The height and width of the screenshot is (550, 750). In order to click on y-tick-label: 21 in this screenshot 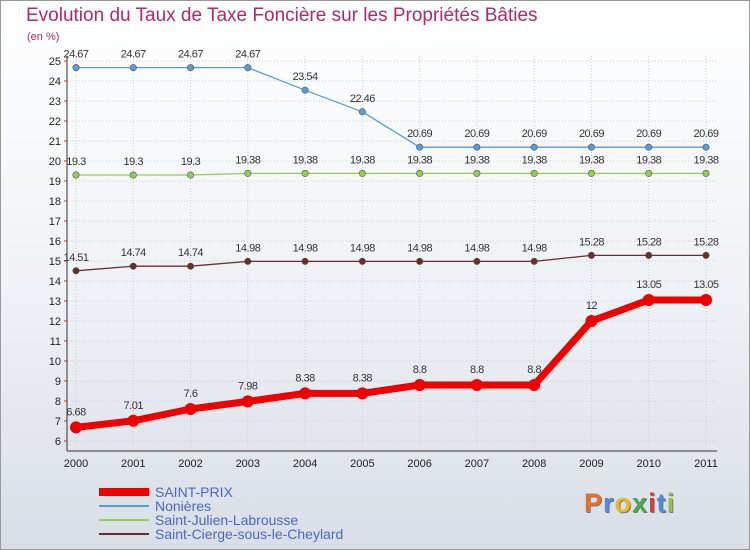, I will do `click(55, 142)`.